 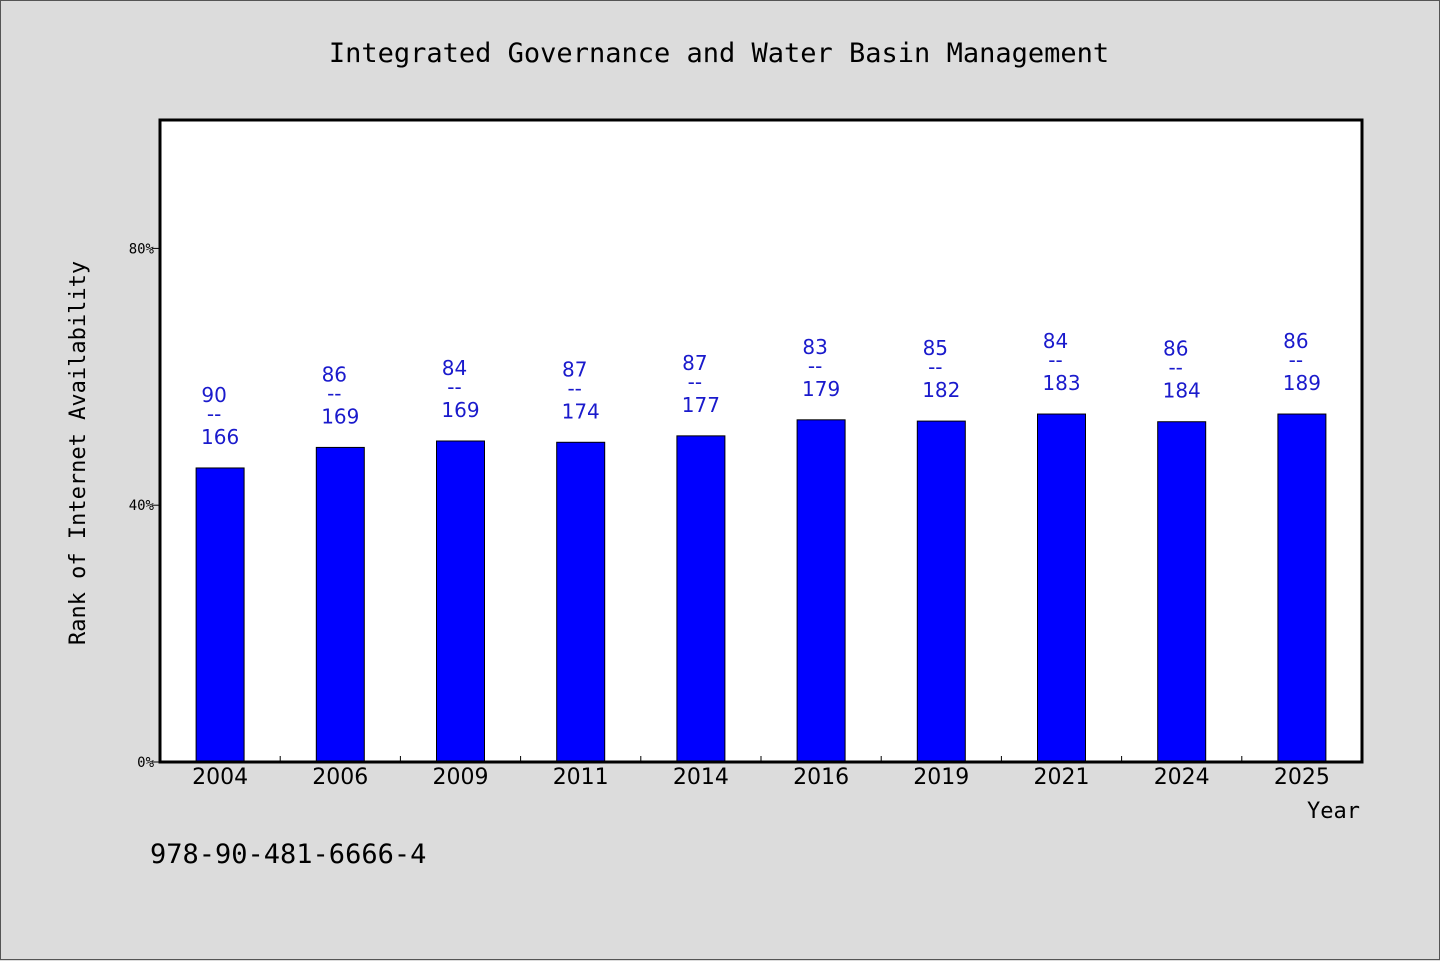 What do you see at coordinates (581, 777) in the screenshot?
I see `x-tick-label: 2011` at bounding box center [581, 777].